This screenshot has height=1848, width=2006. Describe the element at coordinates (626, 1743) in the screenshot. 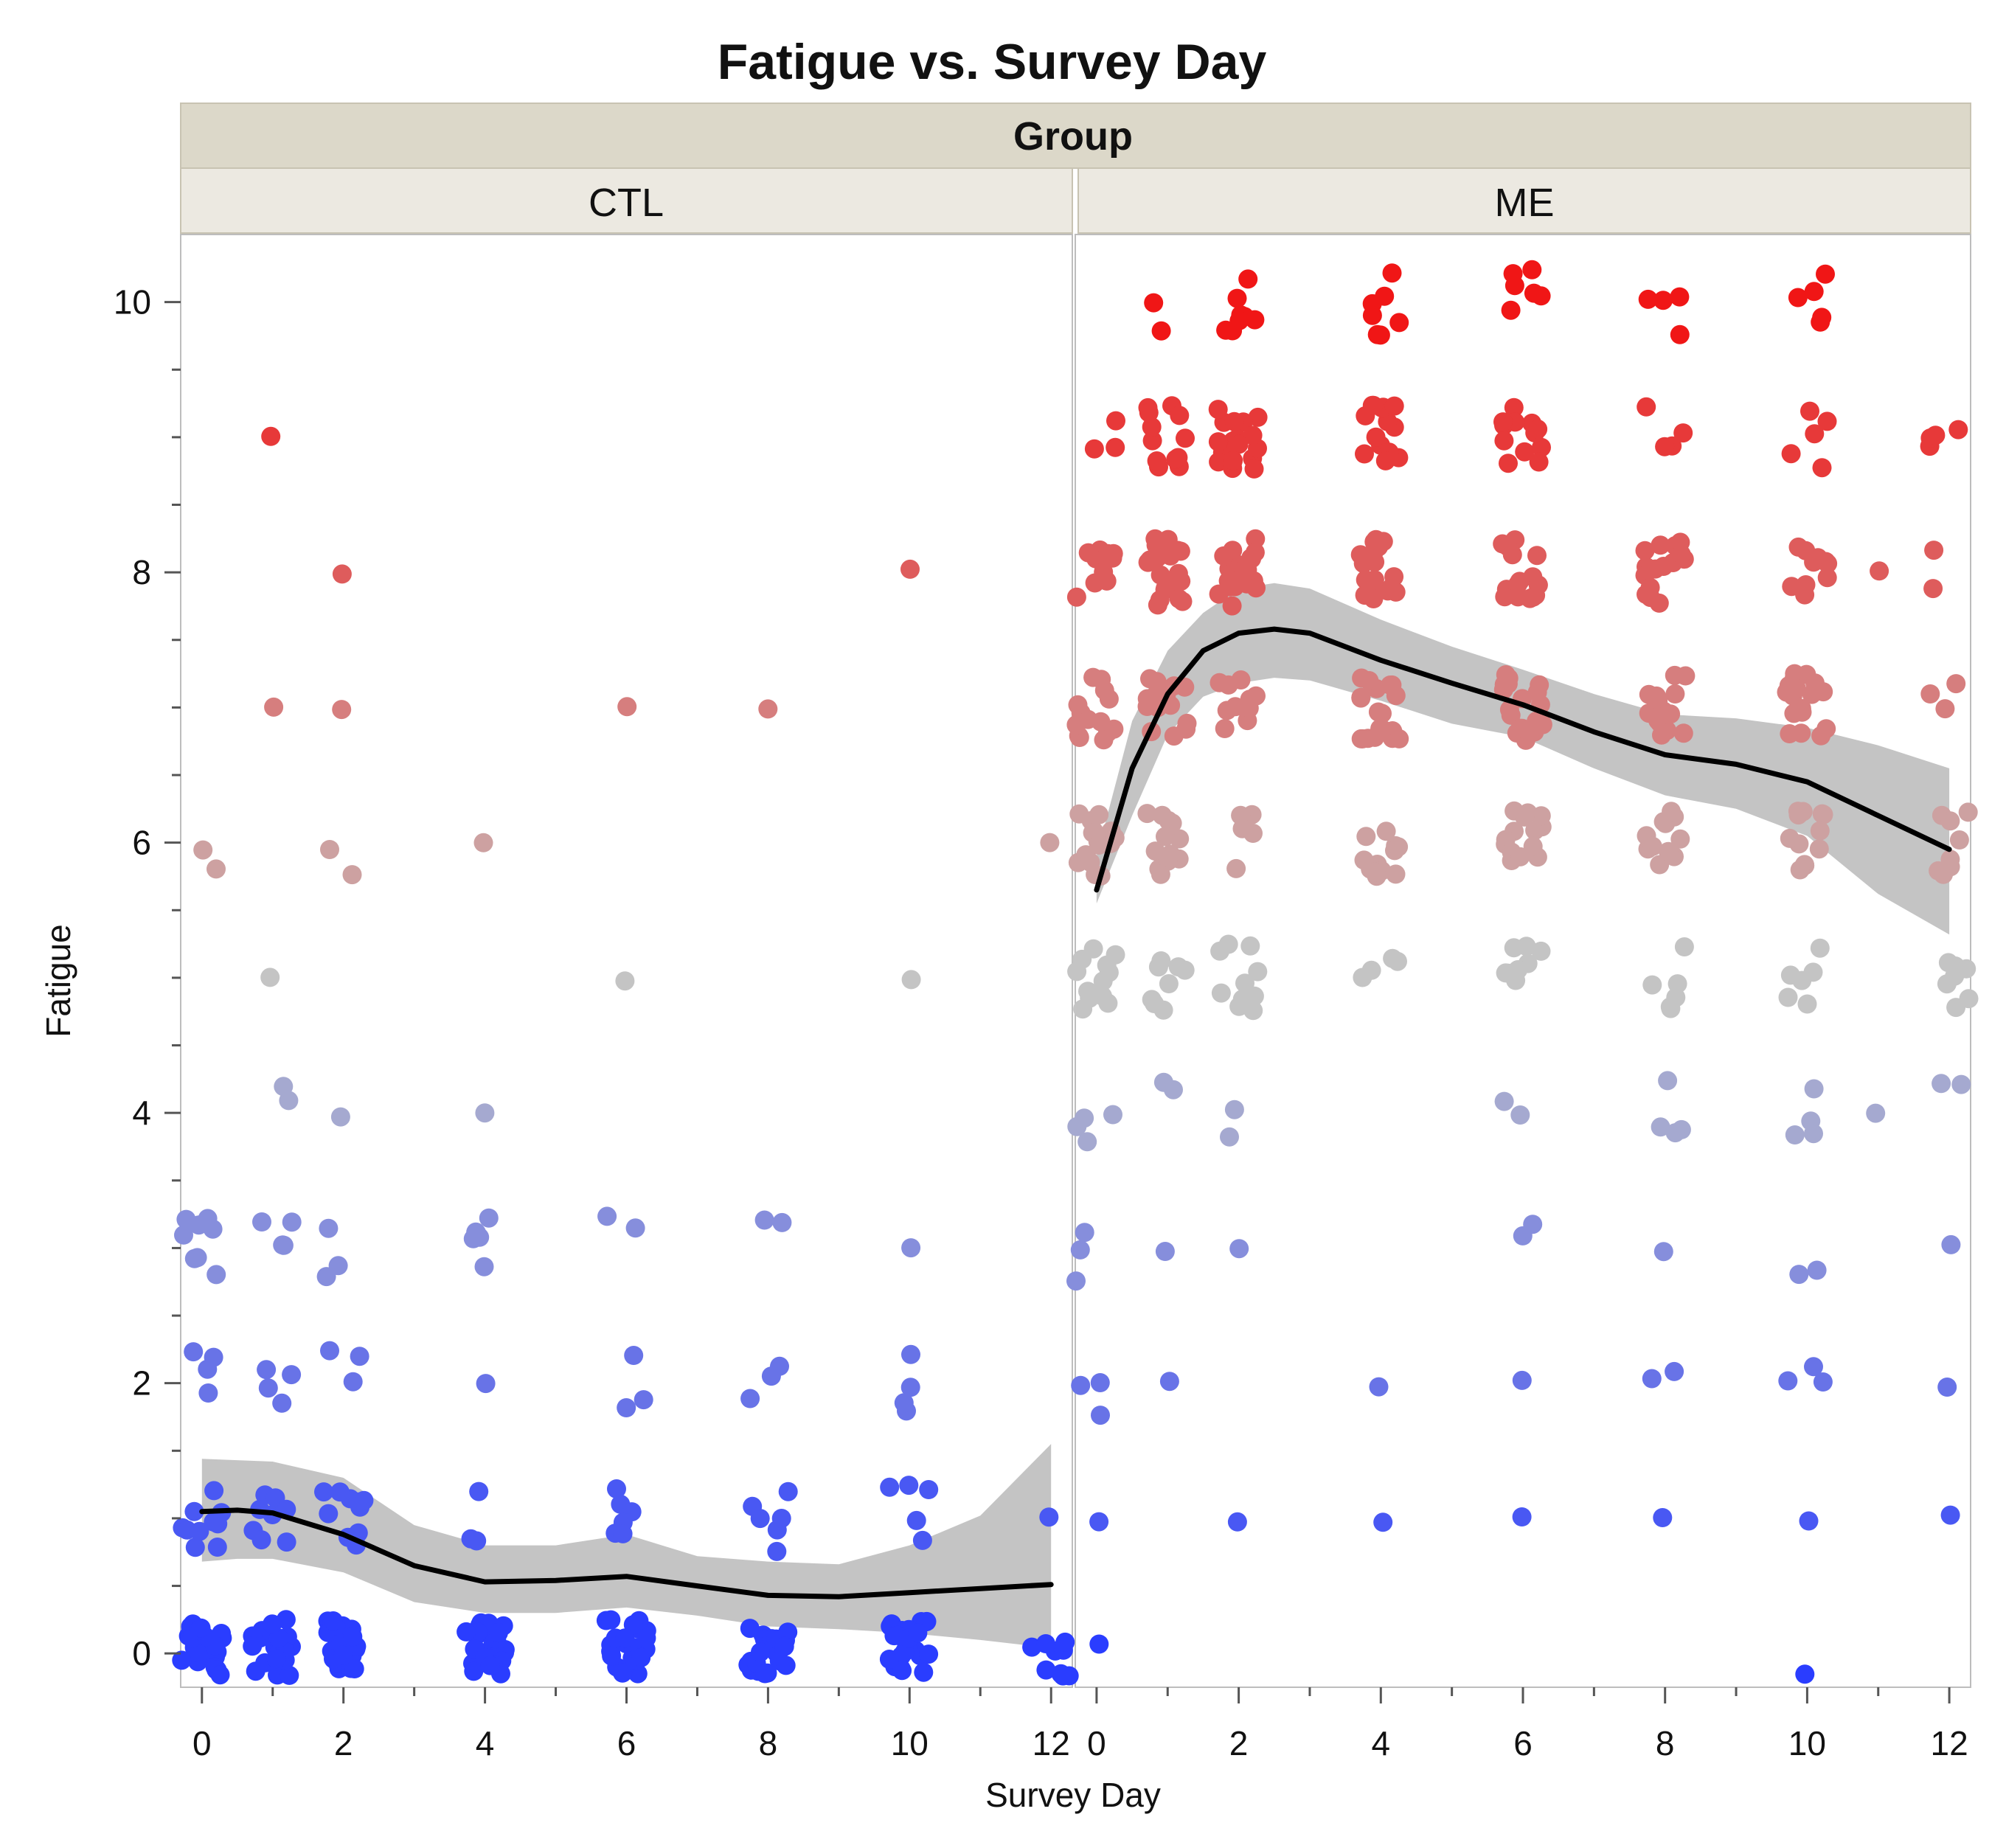

I see `x-tick-label-ctl: 6` at that location.